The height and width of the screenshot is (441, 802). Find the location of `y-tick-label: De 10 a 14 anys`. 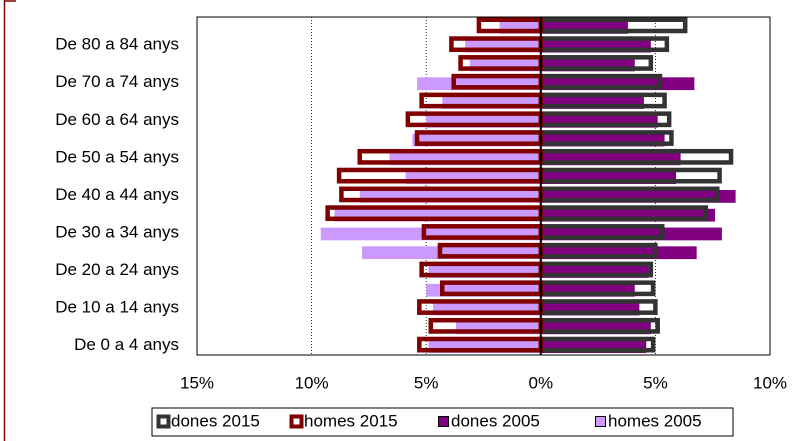

y-tick-label: De 10 a 14 anys is located at coordinates (117, 307).